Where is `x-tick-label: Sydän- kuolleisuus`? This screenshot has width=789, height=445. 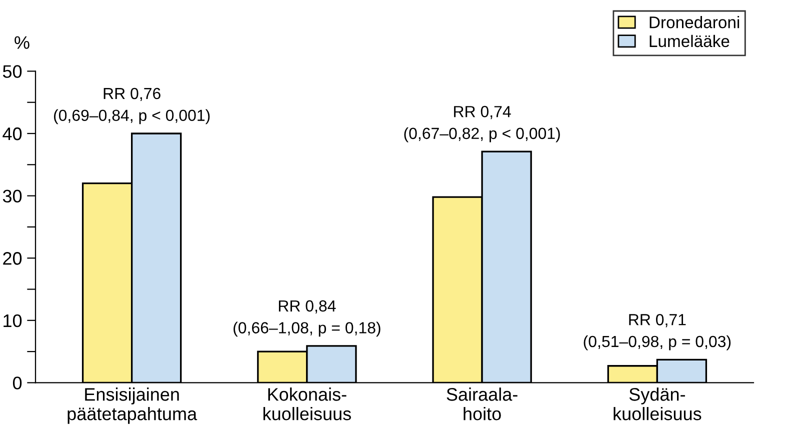 x-tick-label: Sydän- kuolleisuus is located at coordinates (658, 404).